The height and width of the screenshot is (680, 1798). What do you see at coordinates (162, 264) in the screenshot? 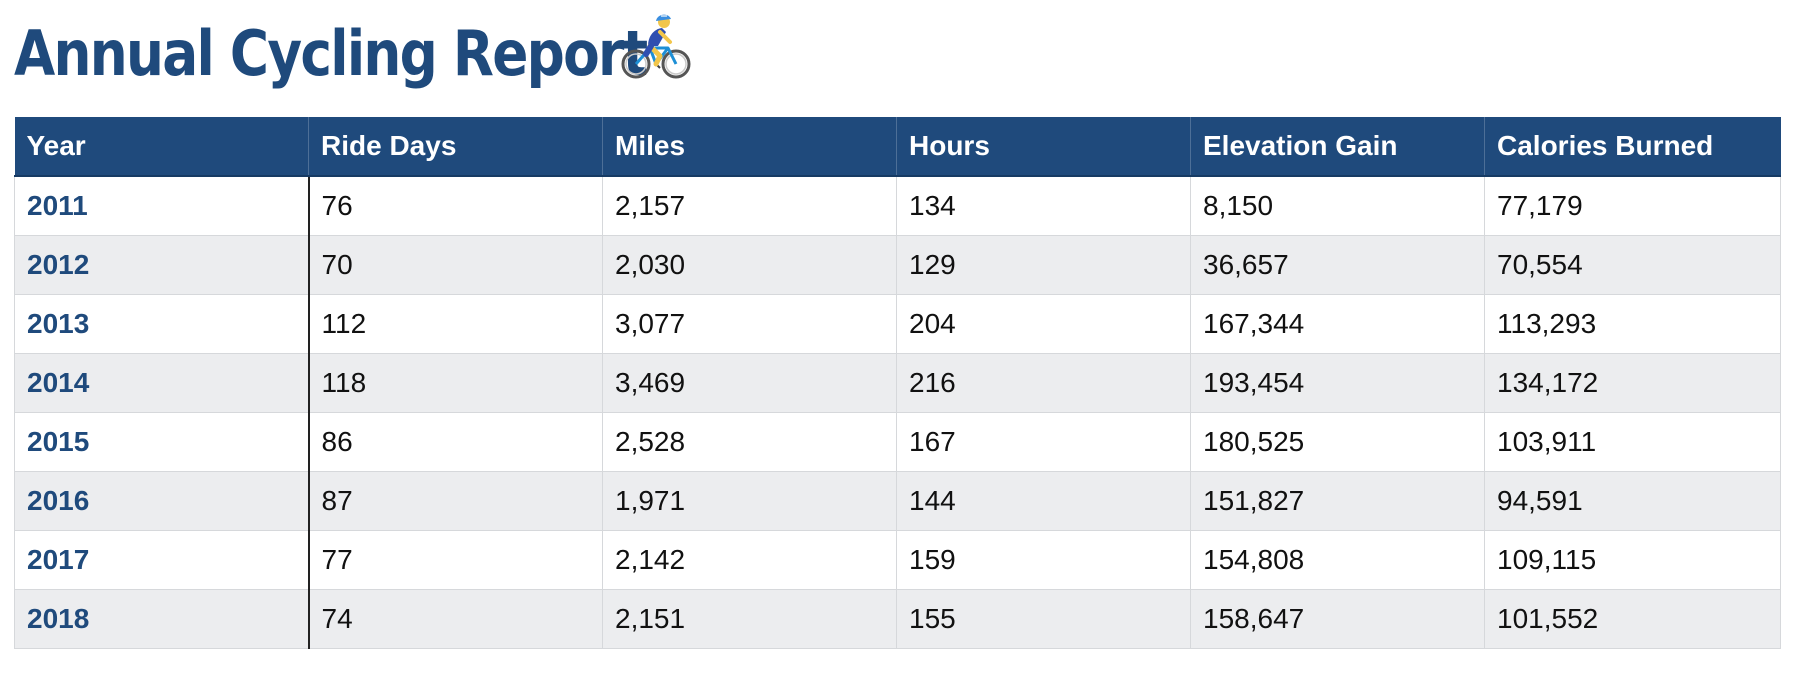
I see `cell-year: 2012` at bounding box center [162, 264].